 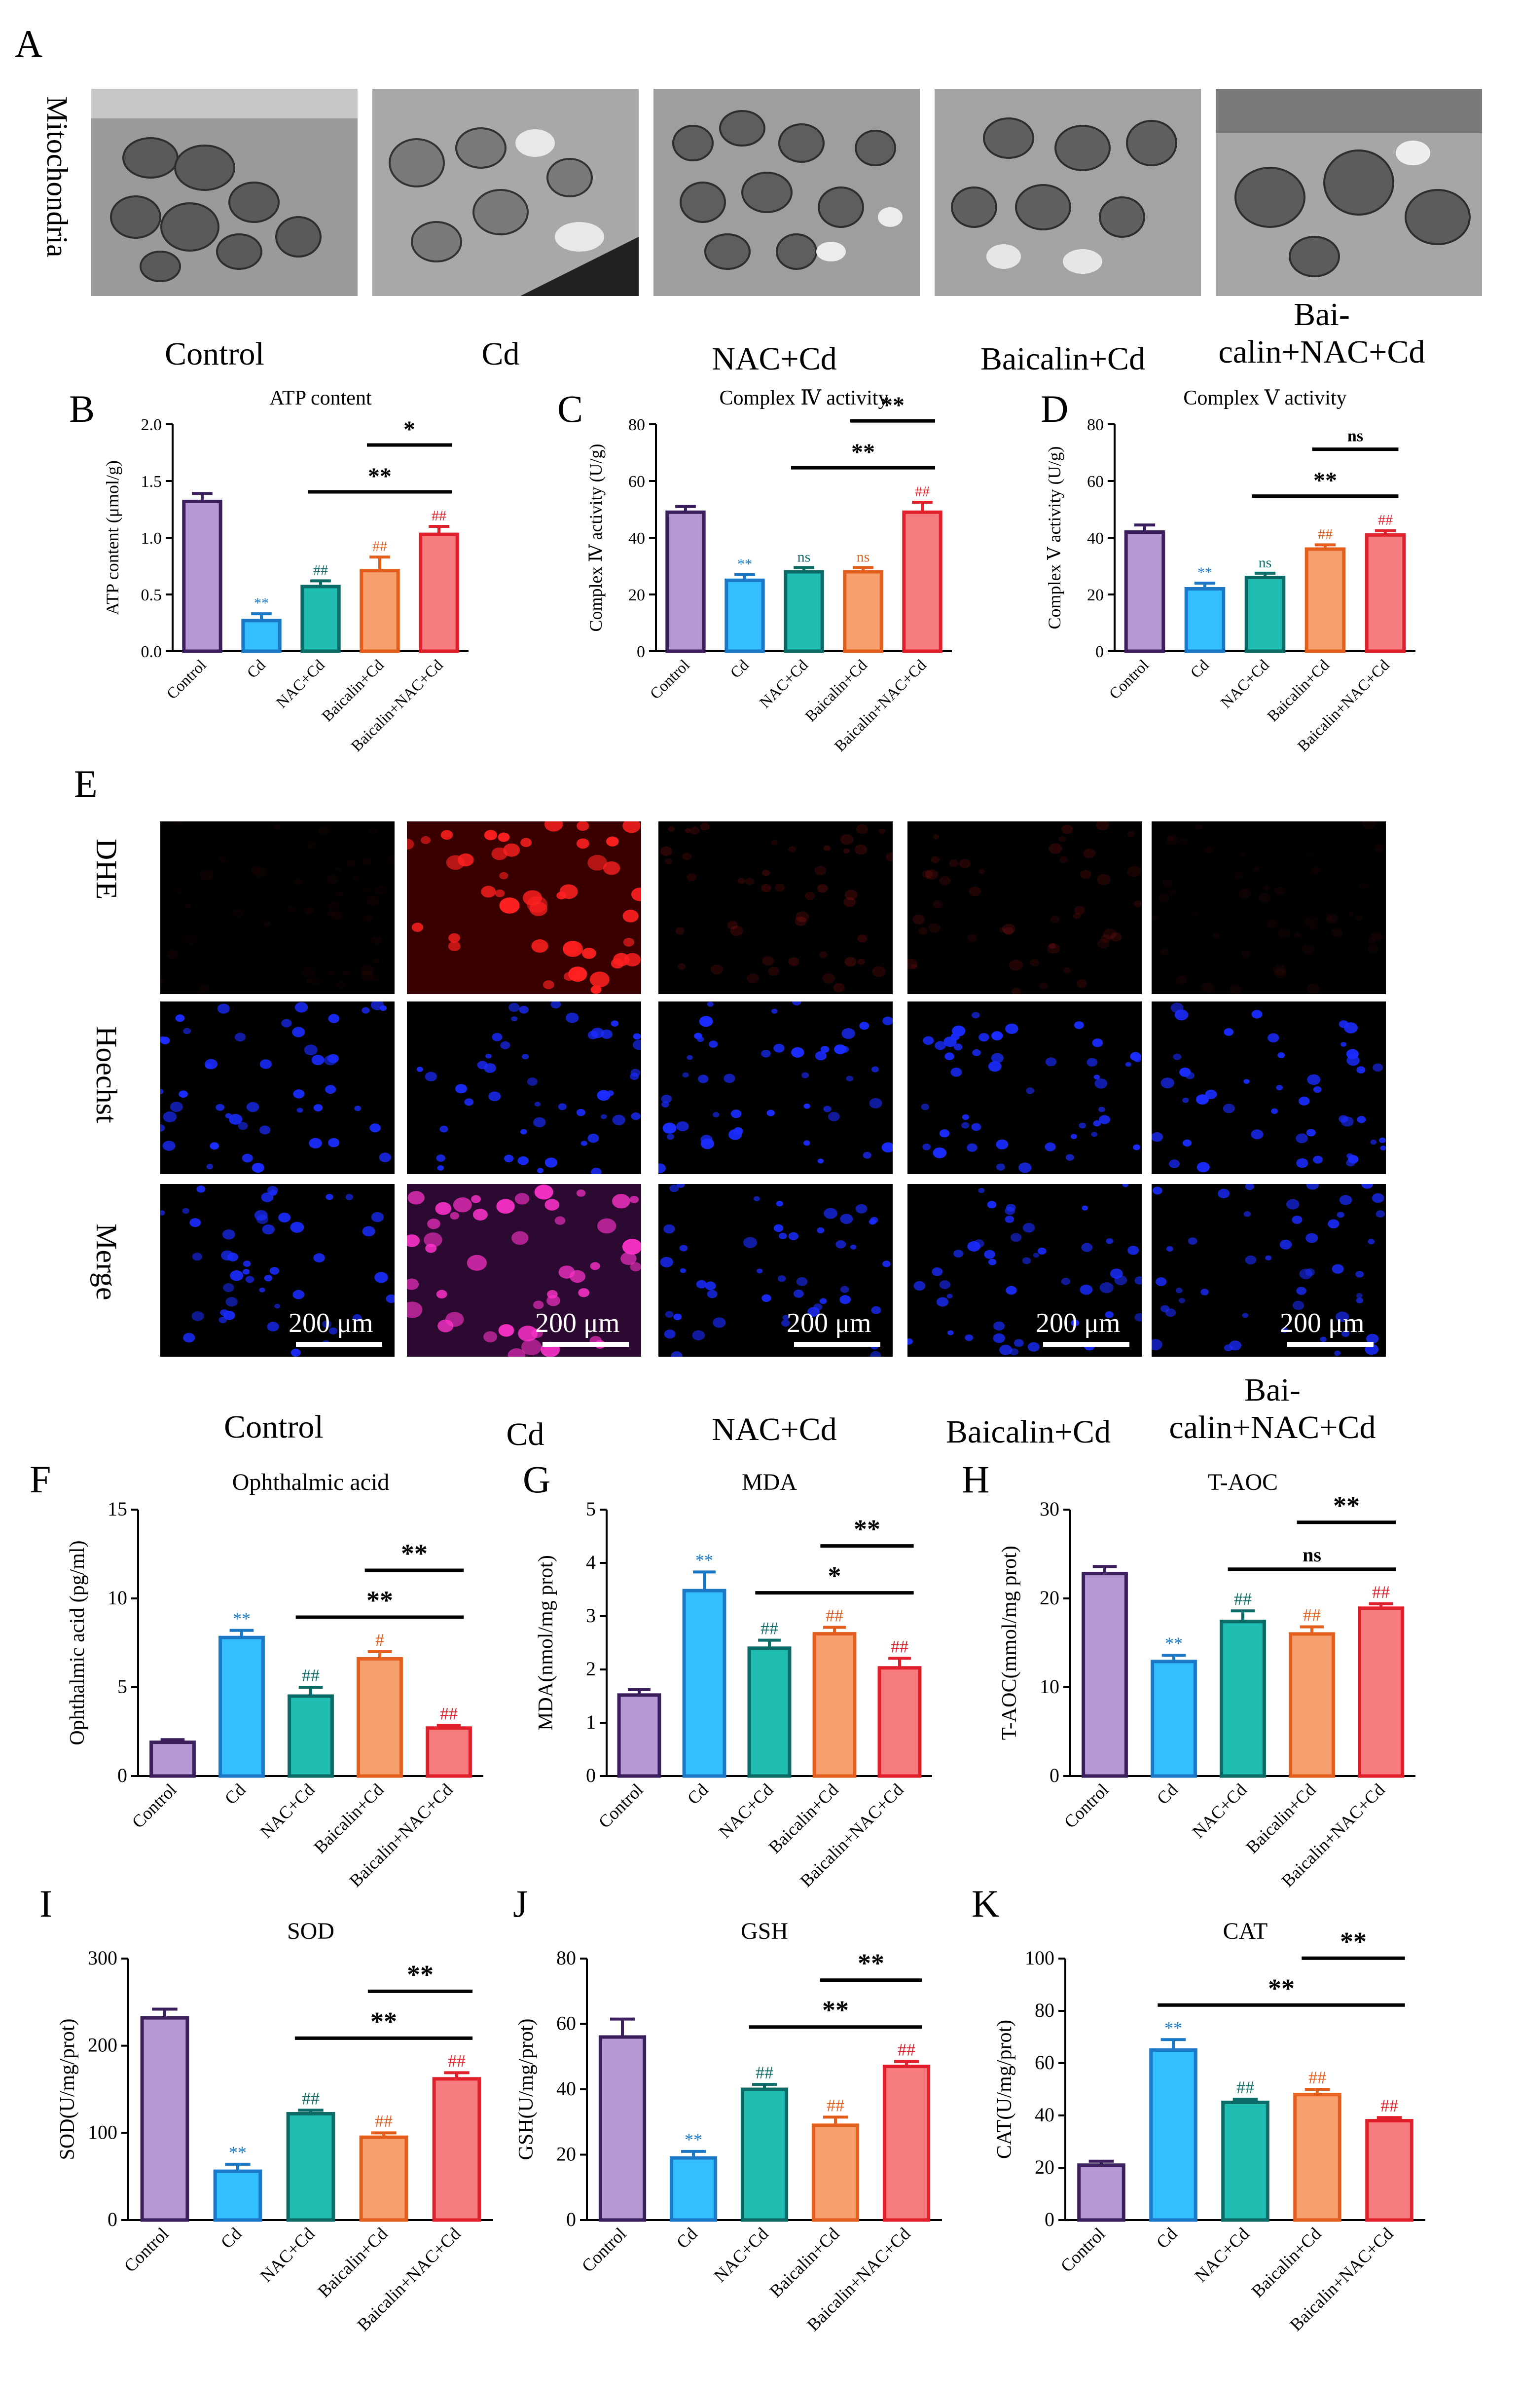 What do you see at coordinates (863, 452) in the screenshot?
I see `comparison-label-C-0: **` at bounding box center [863, 452].